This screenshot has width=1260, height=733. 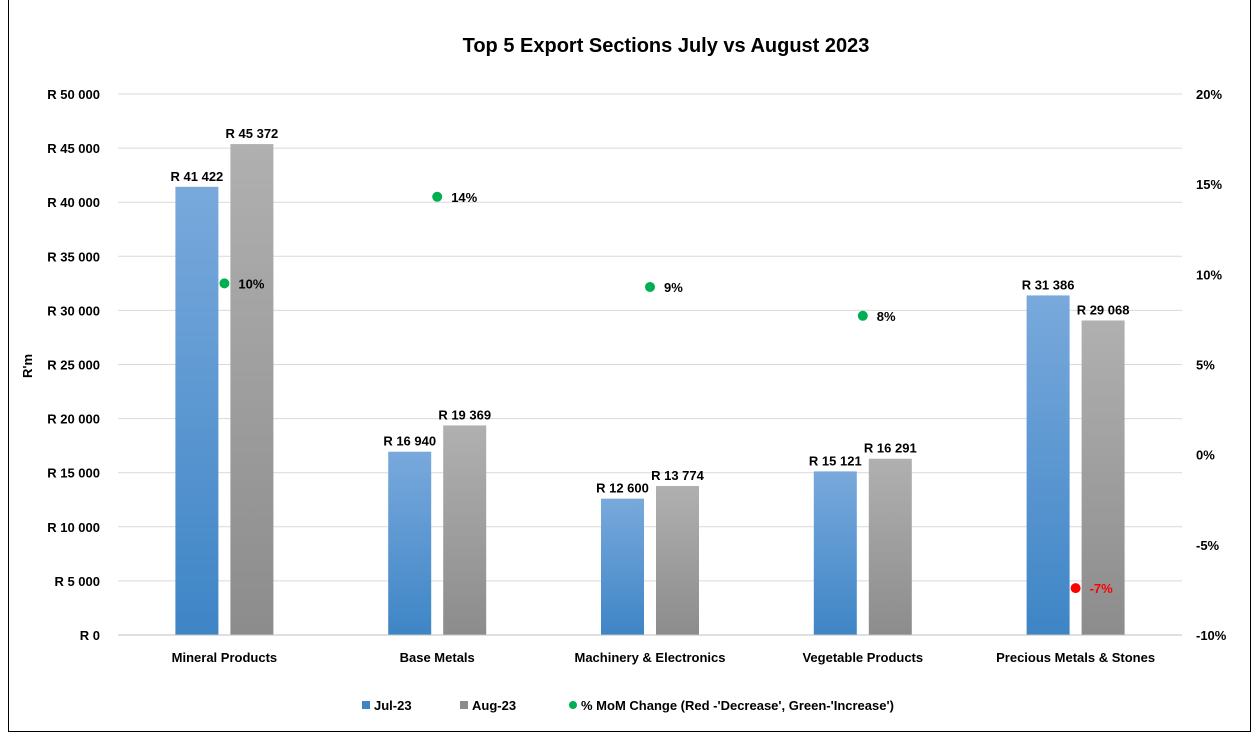 What do you see at coordinates (27, 366) in the screenshot?
I see `y-axis-title: R'm` at bounding box center [27, 366].